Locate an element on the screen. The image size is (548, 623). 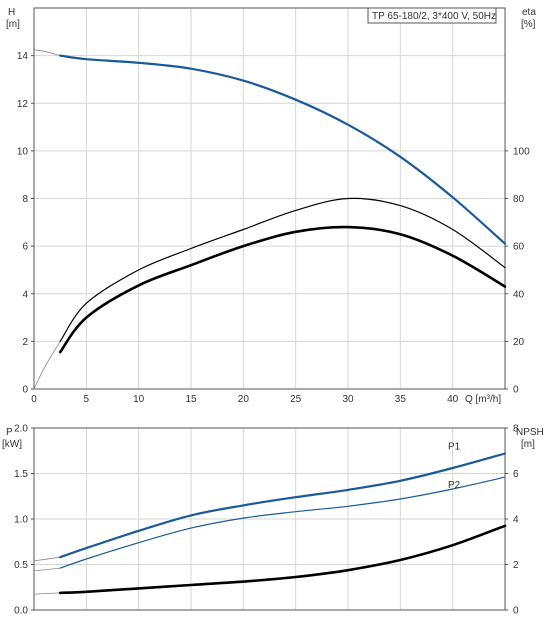
right-axis-unit: [%] is located at coordinates (528, 24).